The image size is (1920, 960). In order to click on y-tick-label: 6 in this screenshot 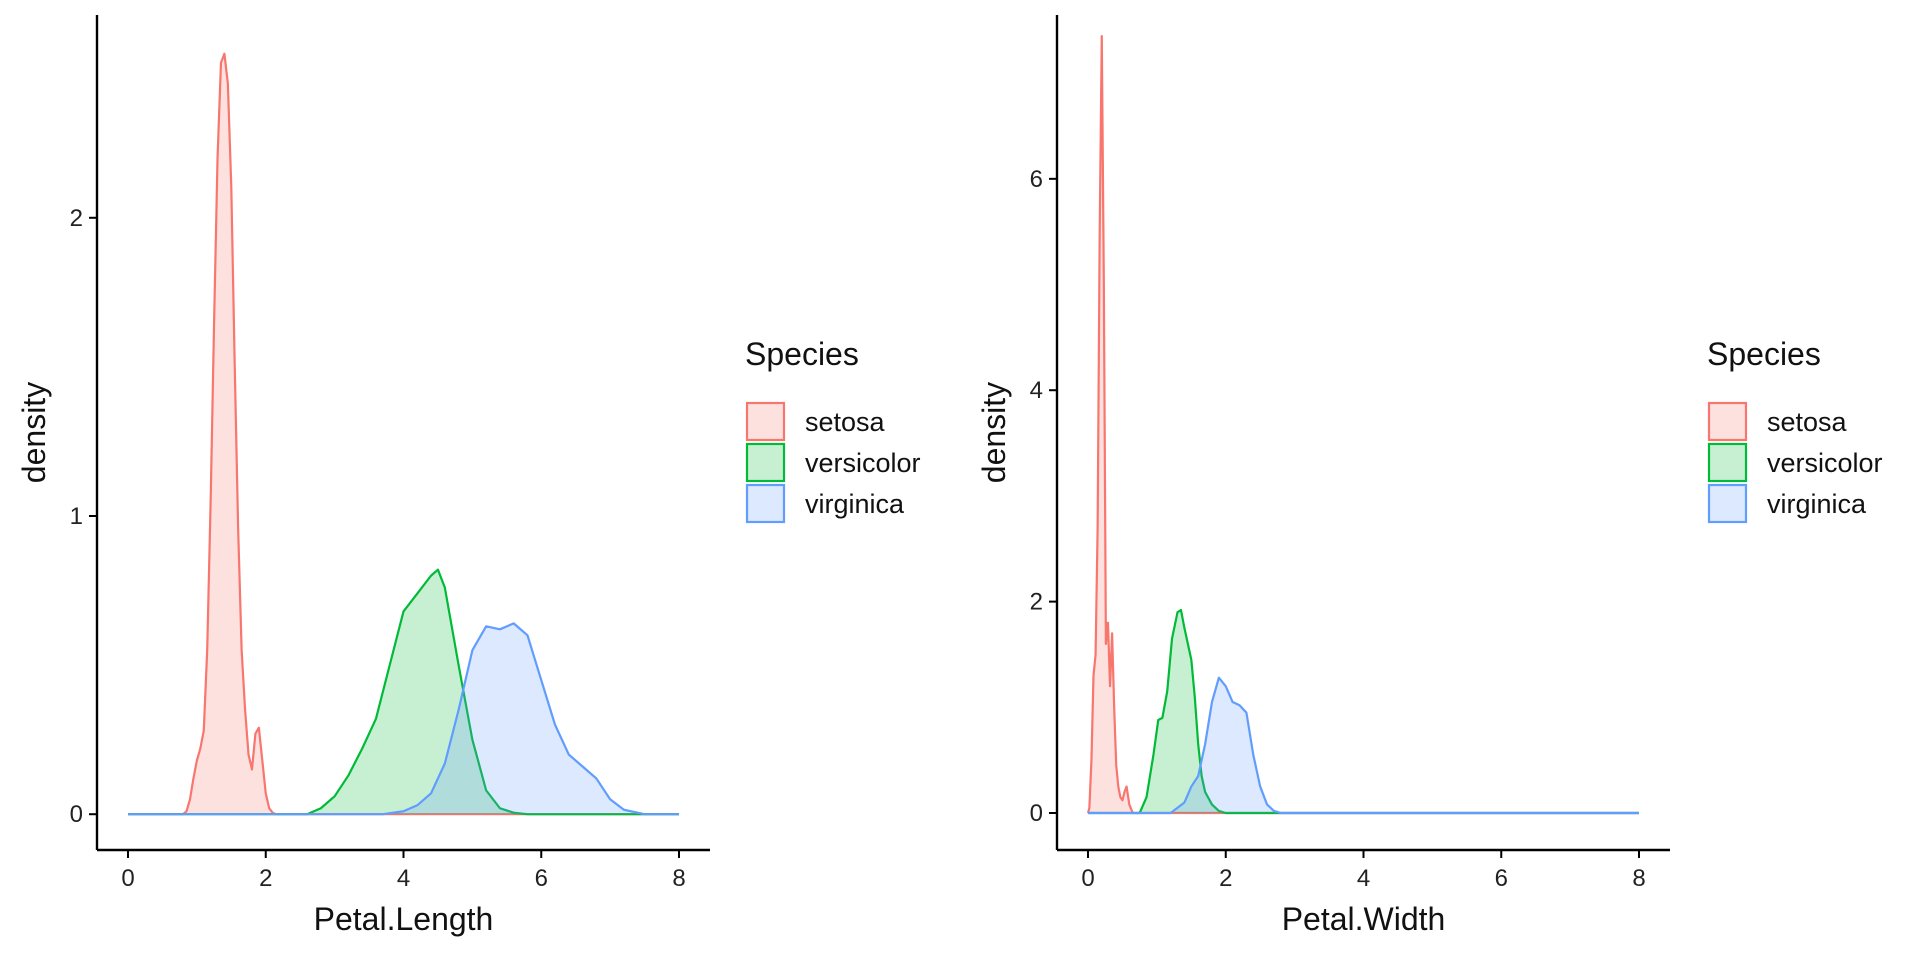, I will do `click(1036, 179)`.